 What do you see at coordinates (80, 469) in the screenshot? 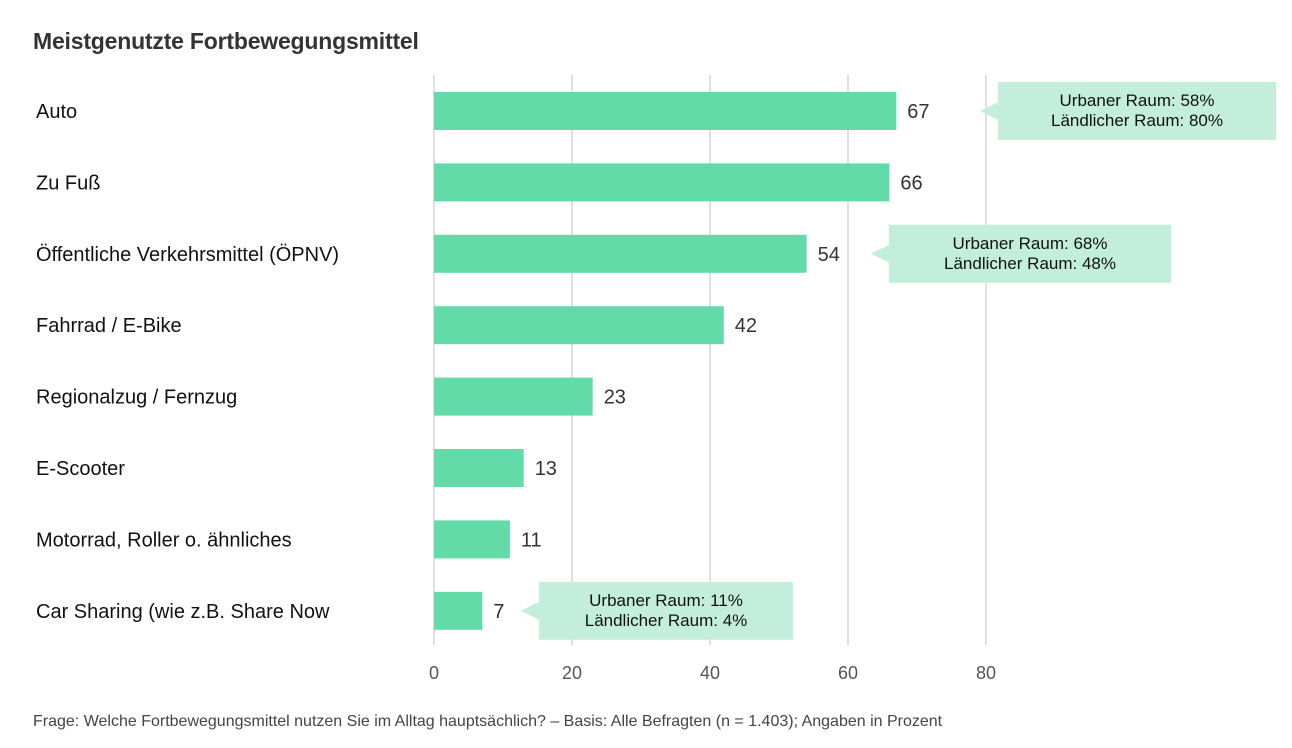
I see `category-label: E-Scooter` at bounding box center [80, 469].